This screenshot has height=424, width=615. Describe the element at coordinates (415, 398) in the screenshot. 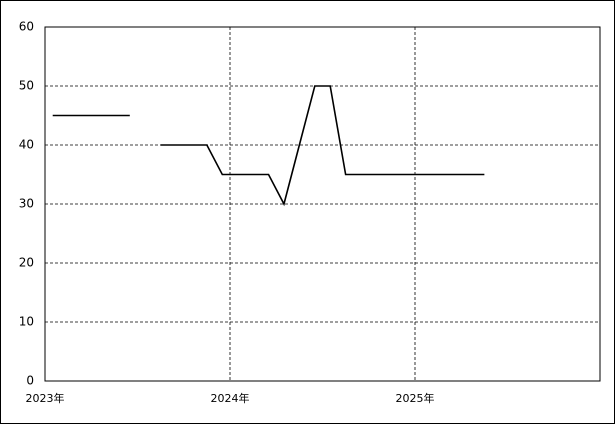

I see `x-tick-label: 2025年` at that location.